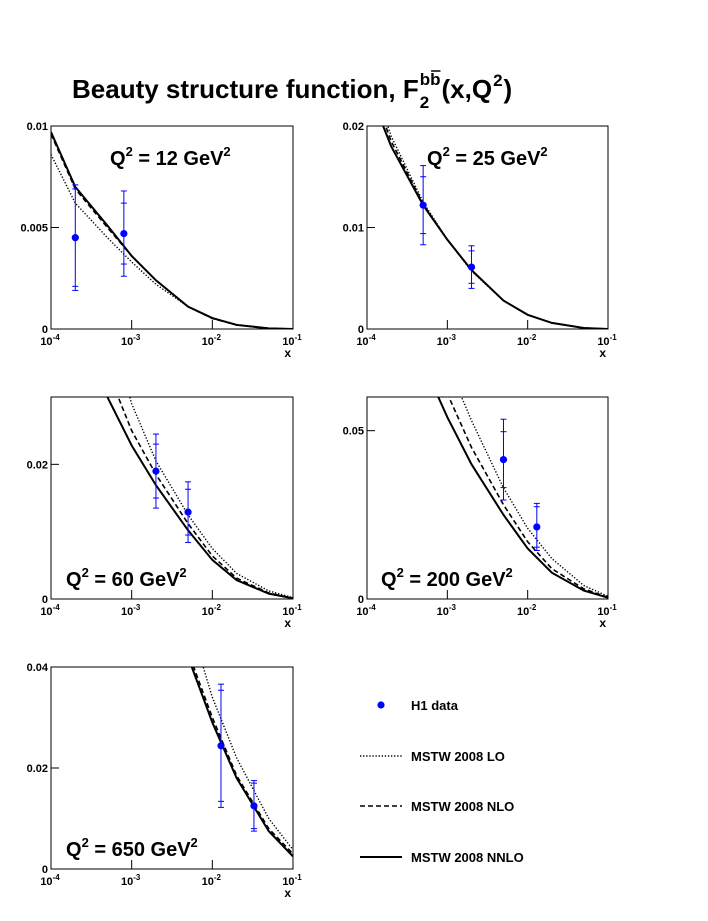 This screenshot has height=921, width=708. Describe the element at coordinates (462, 806) in the screenshot. I see `legend-label: MSTW 2008 NLO` at that location.